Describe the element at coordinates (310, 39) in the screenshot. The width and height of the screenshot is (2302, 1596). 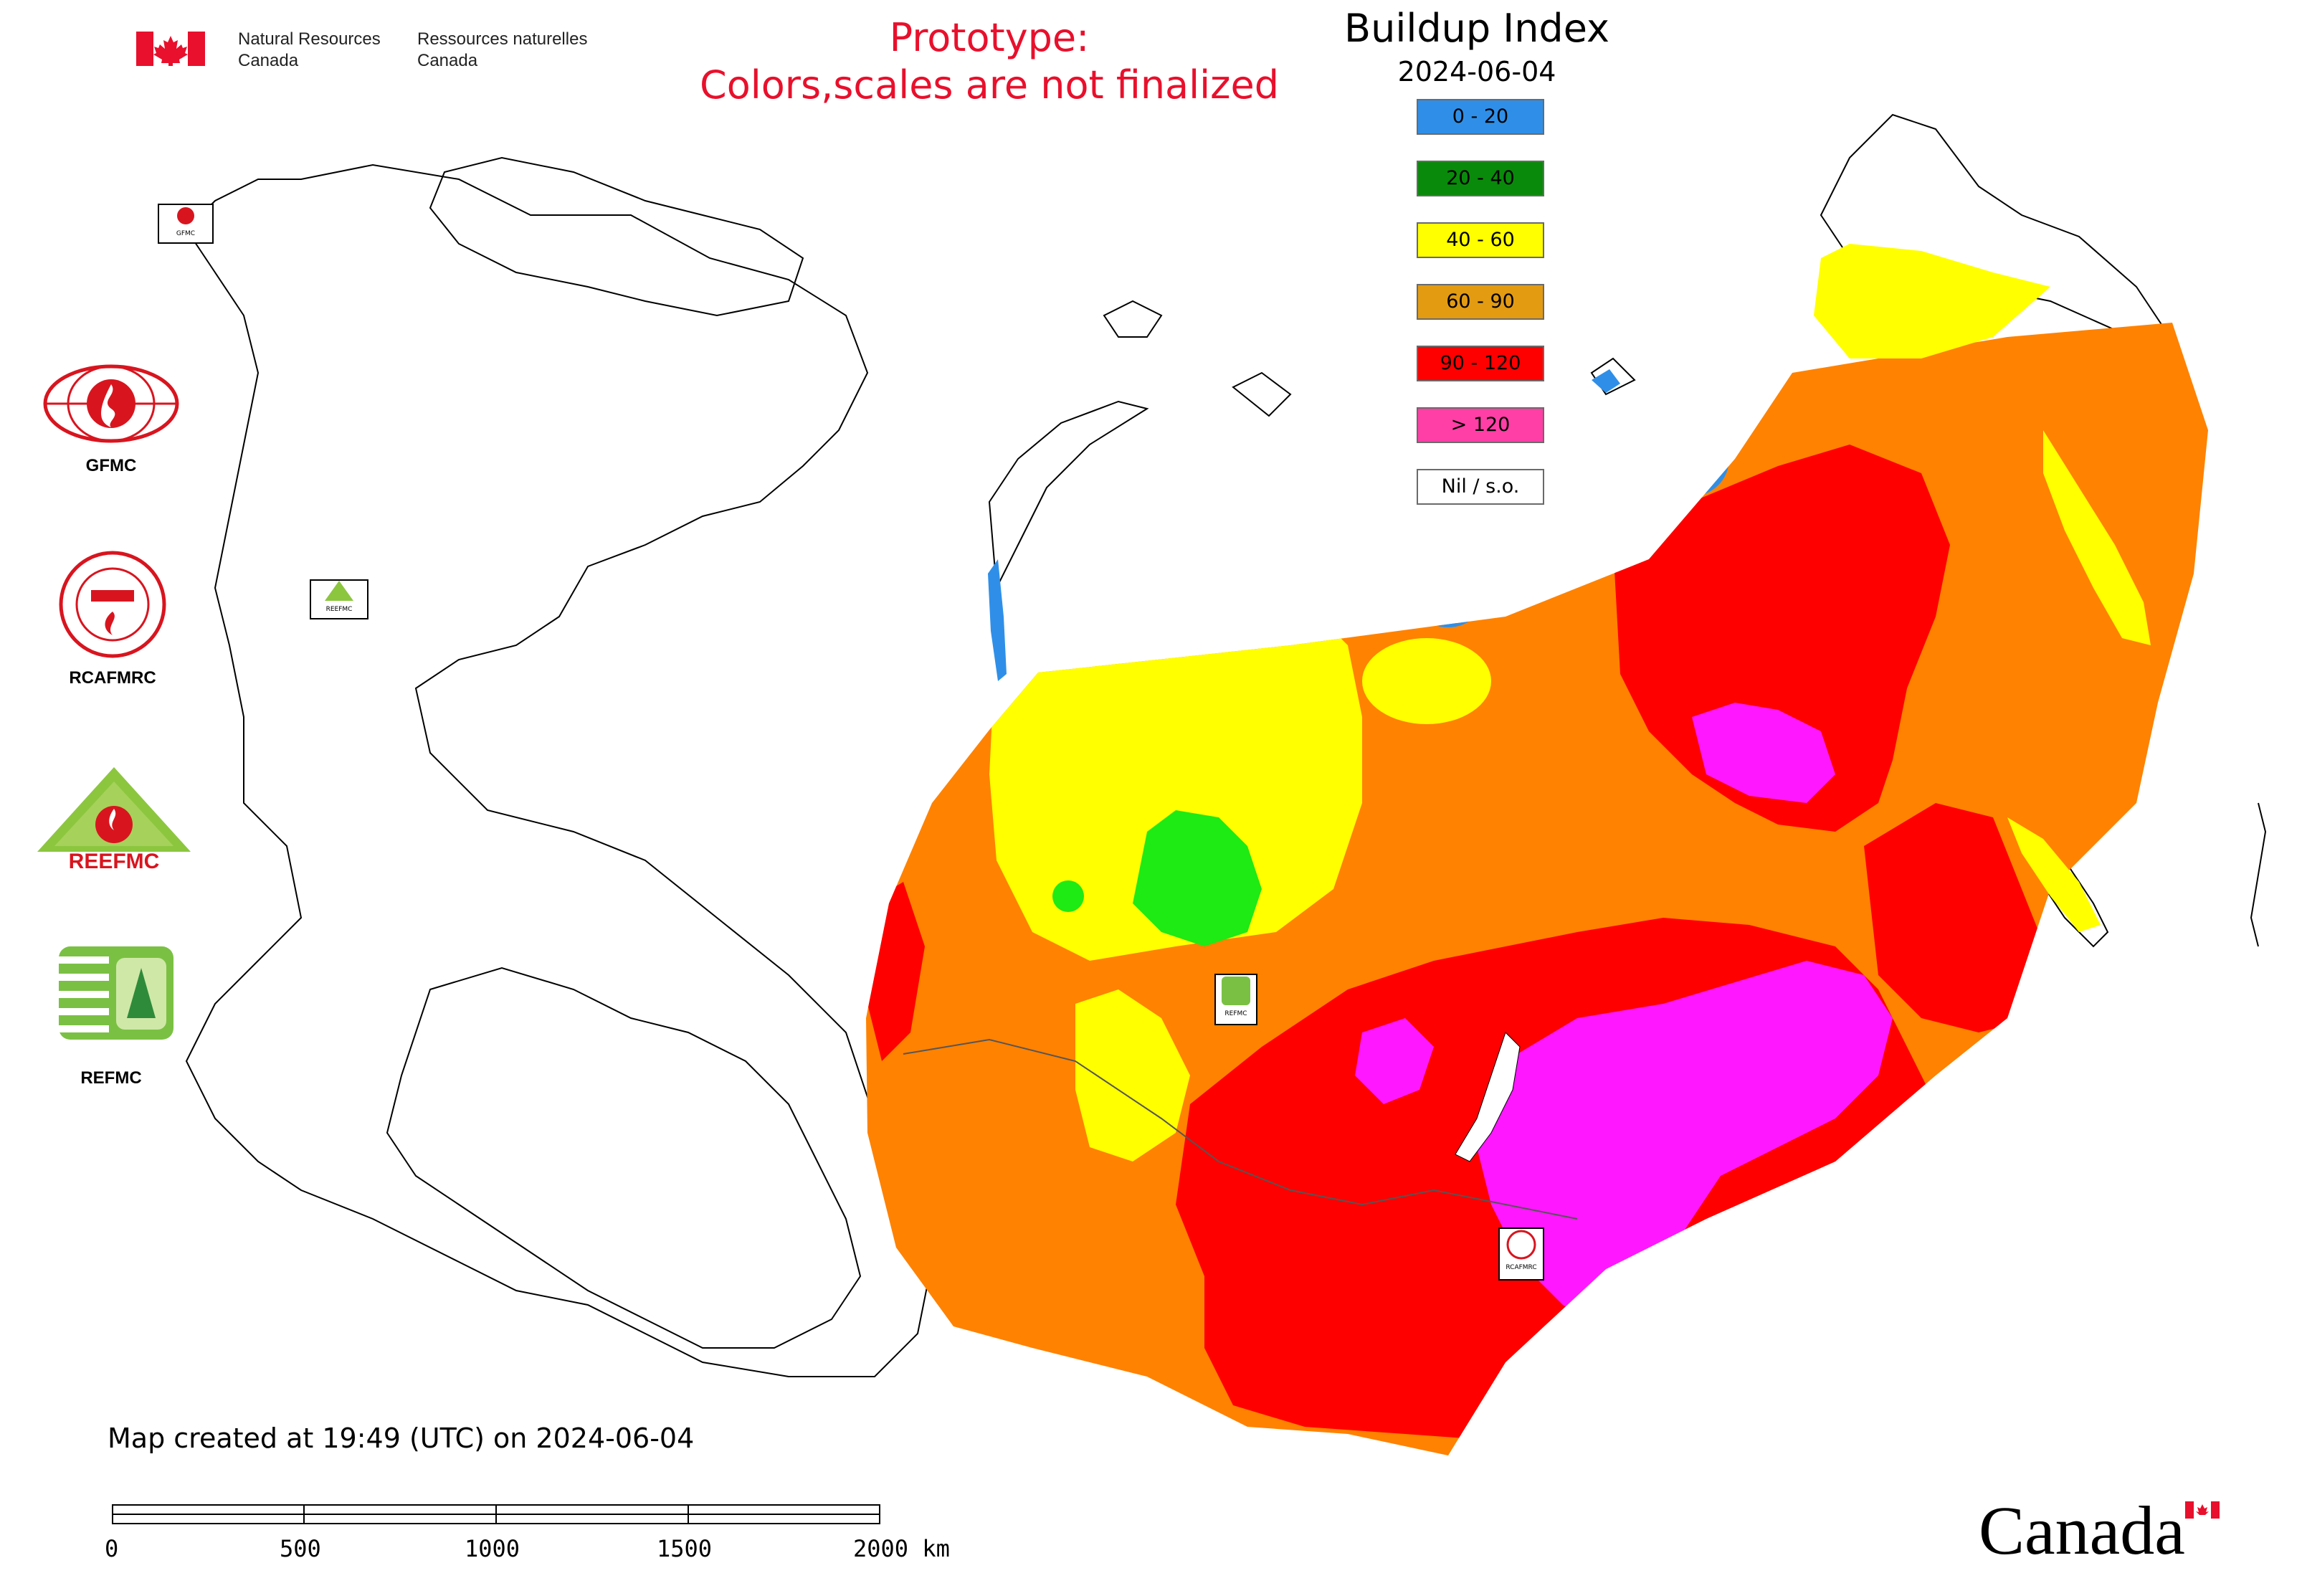
I see `gov-name-english-line1: Natural Resources` at that location.